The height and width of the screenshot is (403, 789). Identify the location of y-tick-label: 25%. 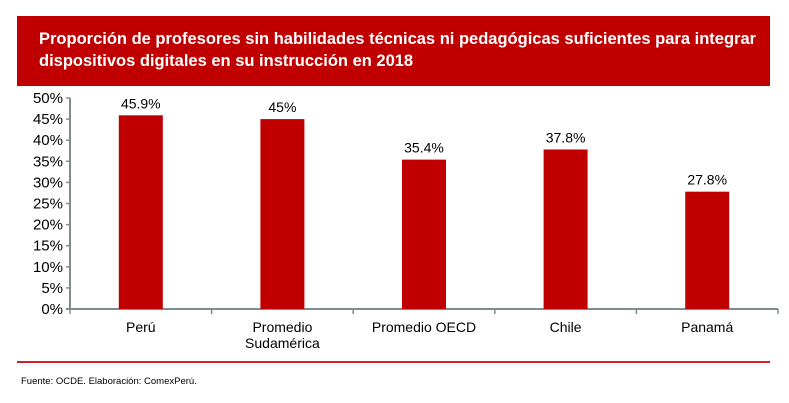
(48, 204).